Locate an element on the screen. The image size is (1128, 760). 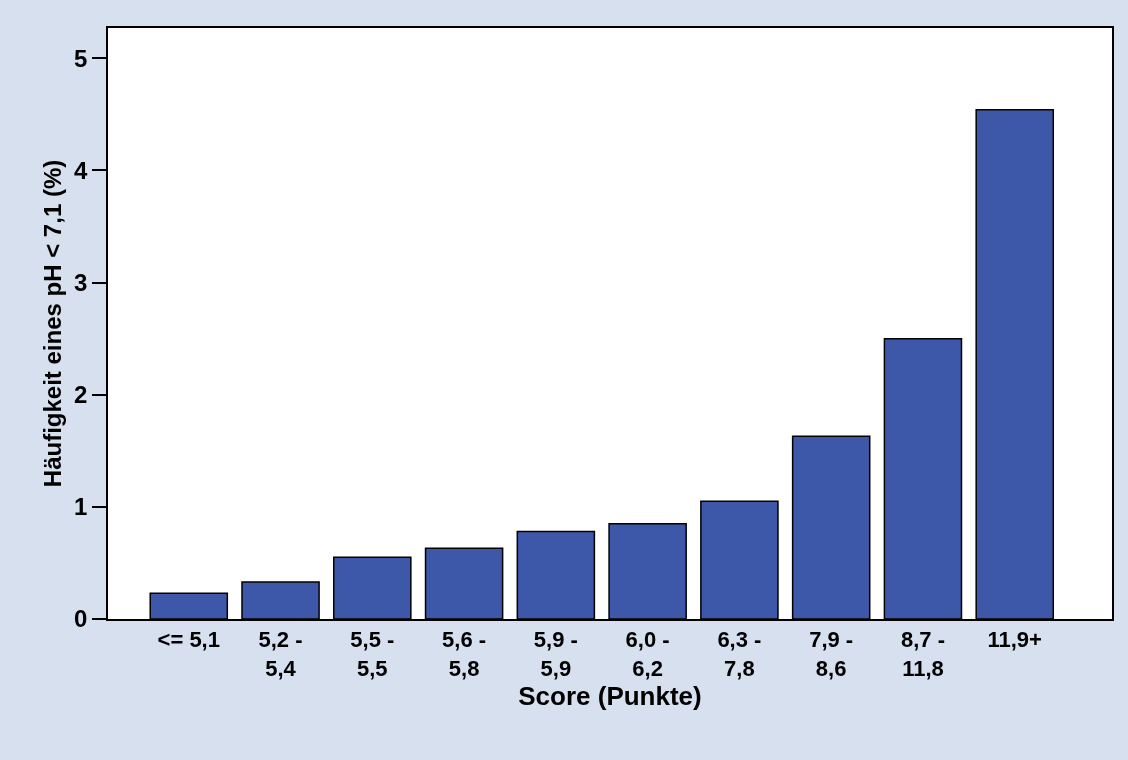
x-tick-label: 11,9+ is located at coordinates (1014, 640).